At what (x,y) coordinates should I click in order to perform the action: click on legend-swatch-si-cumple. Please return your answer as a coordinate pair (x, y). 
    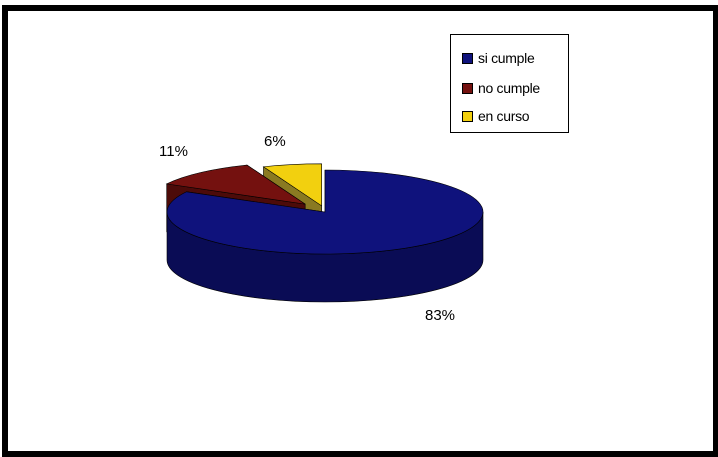
    Looking at the image, I should click on (467, 58).